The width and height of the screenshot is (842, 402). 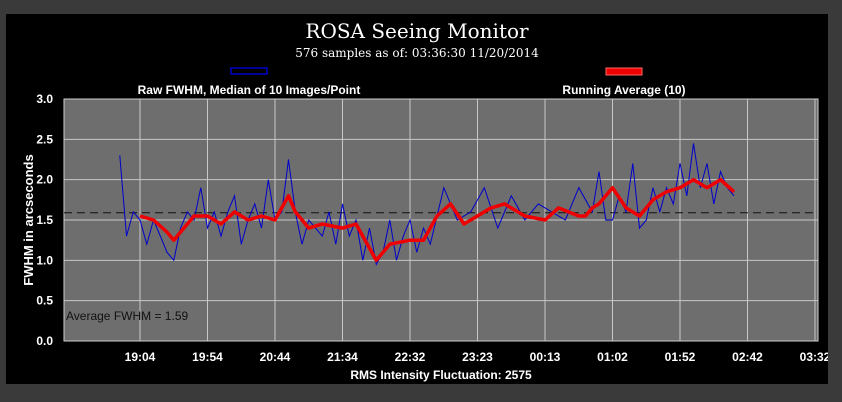 I want to click on y-tick-label: 3.0, so click(x=44, y=99).